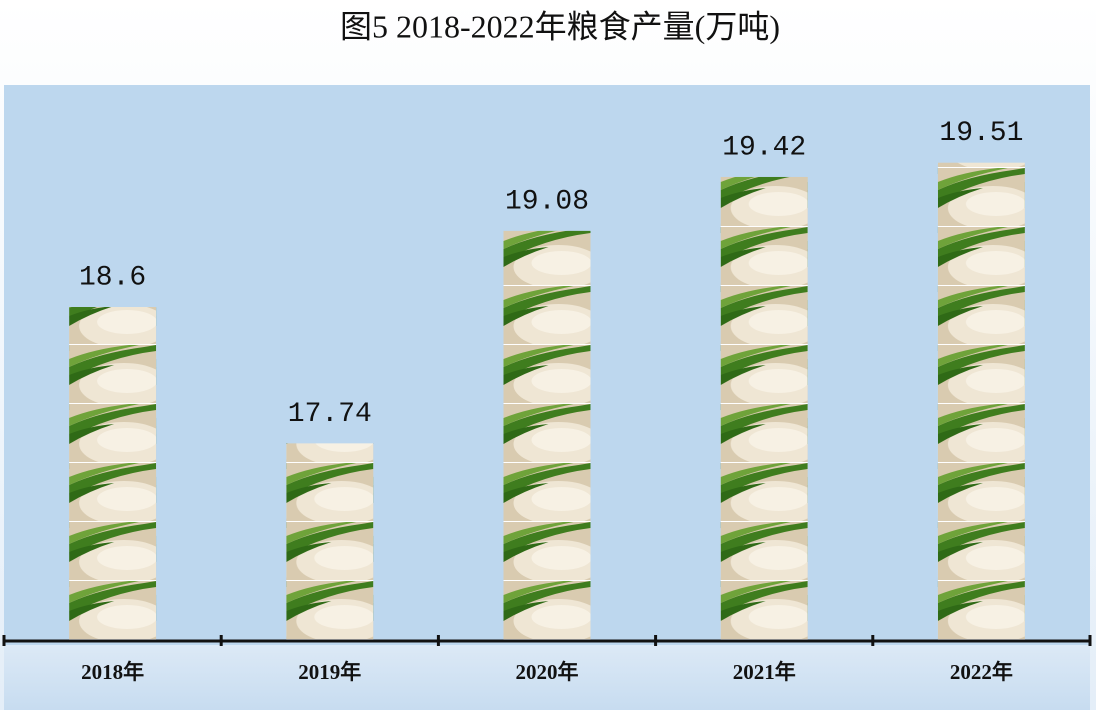  I want to click on x-tick-label: 2018年, so click(112, 672).